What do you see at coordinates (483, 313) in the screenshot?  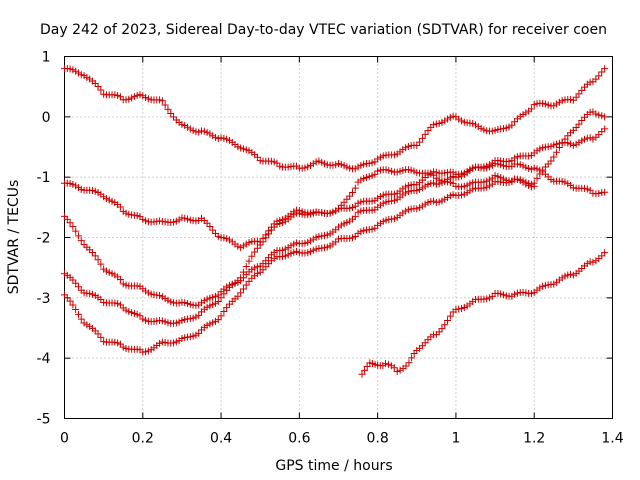 I see `series-s6` at bounding box center [483, 313].